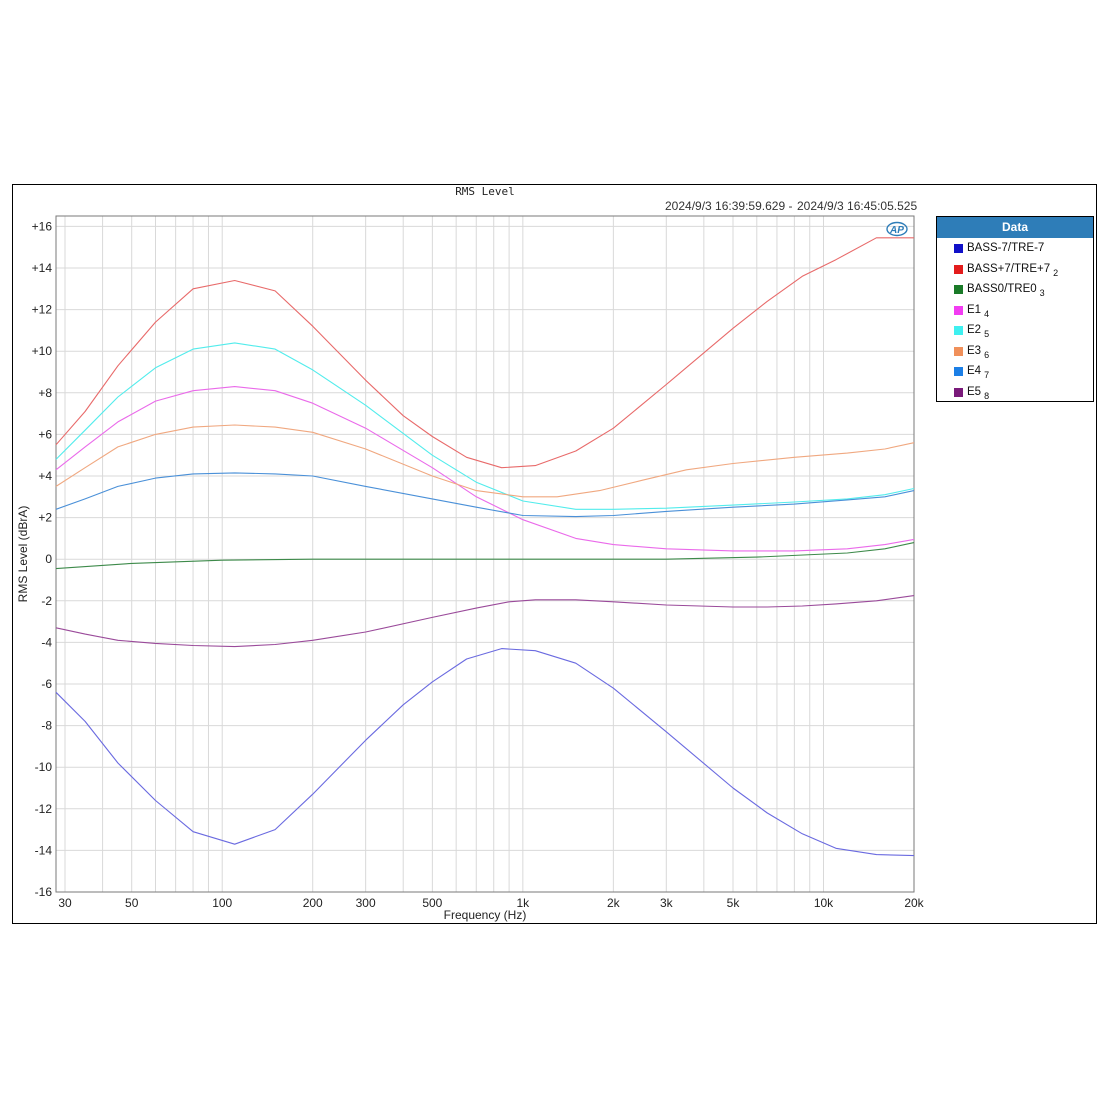  I want to click on legend-label: E5, so click(974, 391).